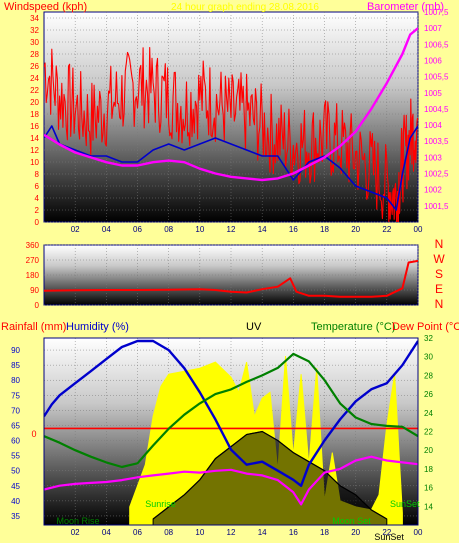  I want to click on temp-y-tick-label: 26, so click(428, 394).